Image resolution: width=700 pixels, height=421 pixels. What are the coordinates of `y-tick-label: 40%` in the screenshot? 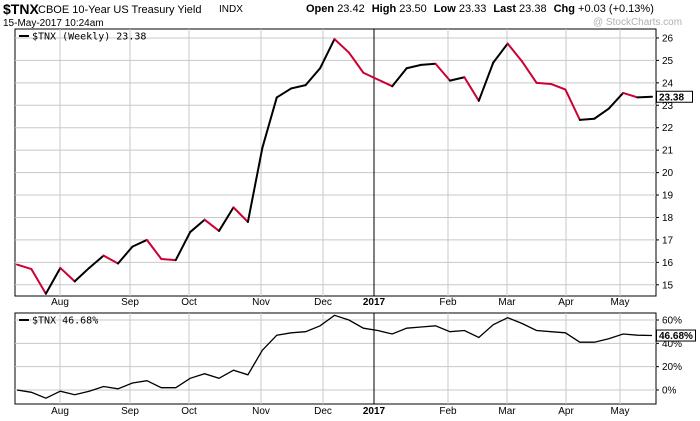 It's located at (672, 344).